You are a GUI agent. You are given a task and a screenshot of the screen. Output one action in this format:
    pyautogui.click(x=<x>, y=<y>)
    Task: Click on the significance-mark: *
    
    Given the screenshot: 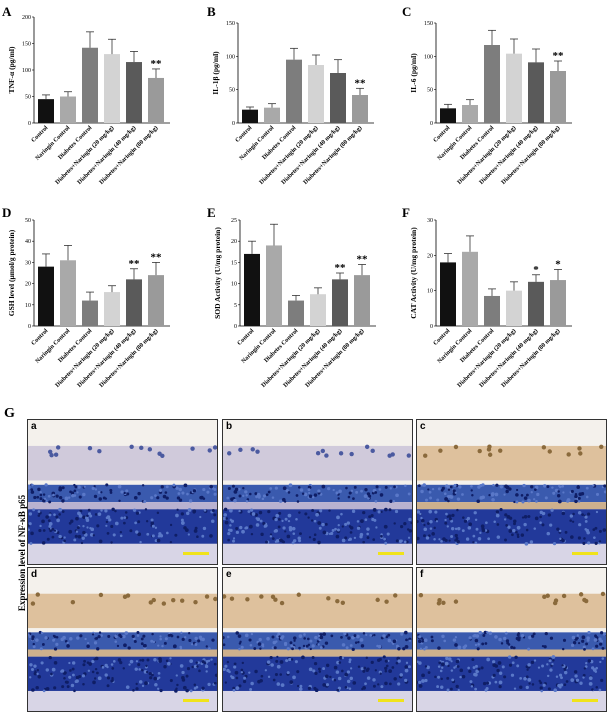 What is the action you would take?
    pyautogui.click(x=536, y=270)
    